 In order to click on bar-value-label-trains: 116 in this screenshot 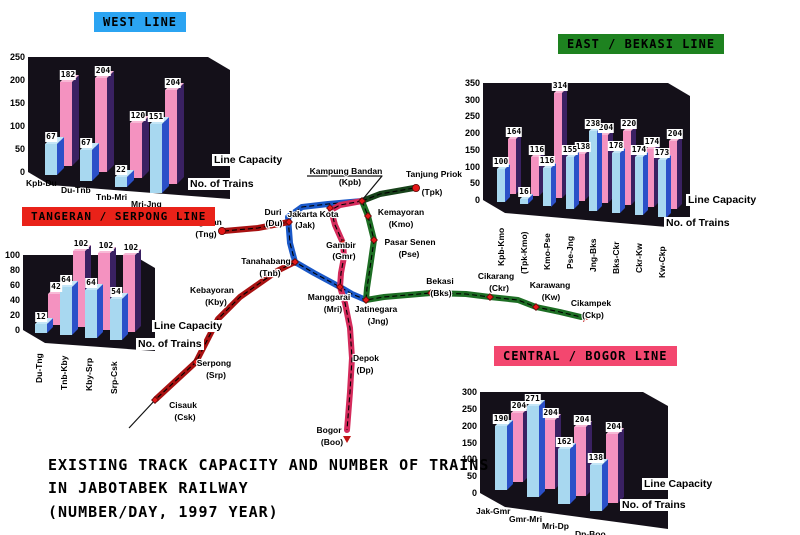, I will do `click(547, 160)`.